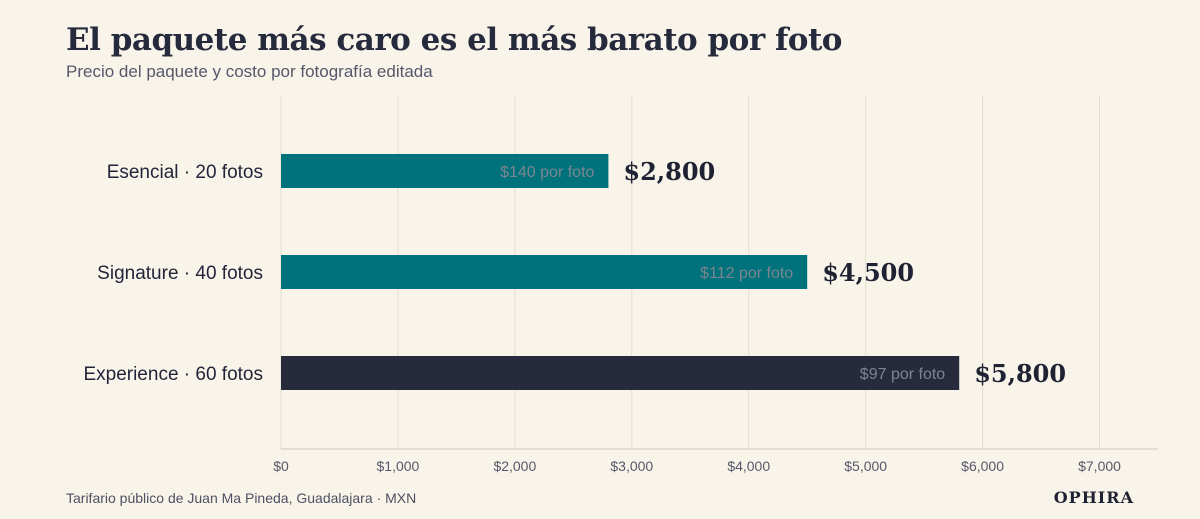 This screenshot has height=519, width=1200. What do you see at coordinates (547, 172) in the screenshot?
I see `per-photo-label: $140 por foto` at bounding box center [547, 172].